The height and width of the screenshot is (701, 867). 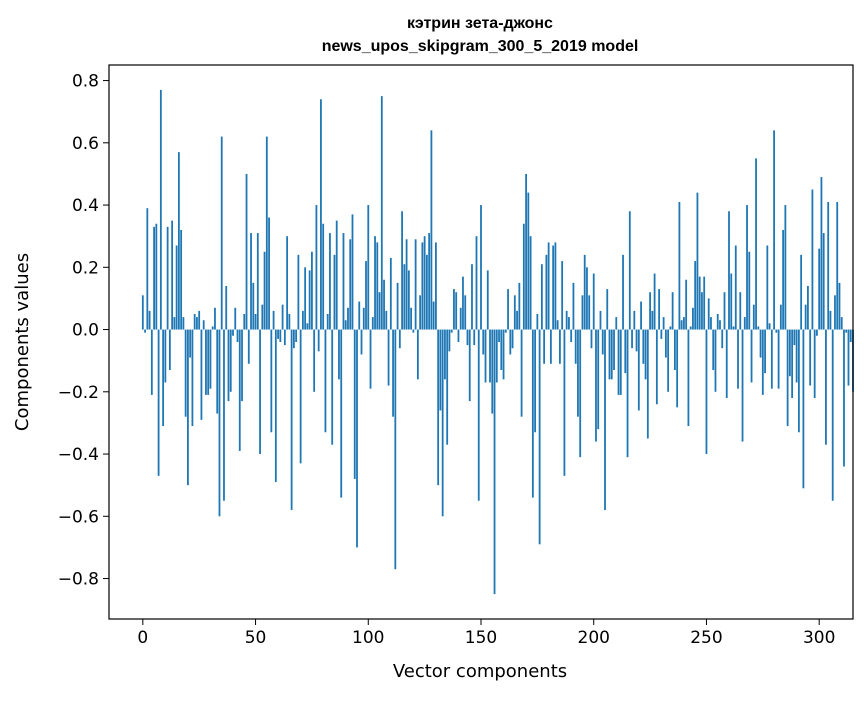 I want to click on y-tick-label: −0.6, so click(x=78, y=517).